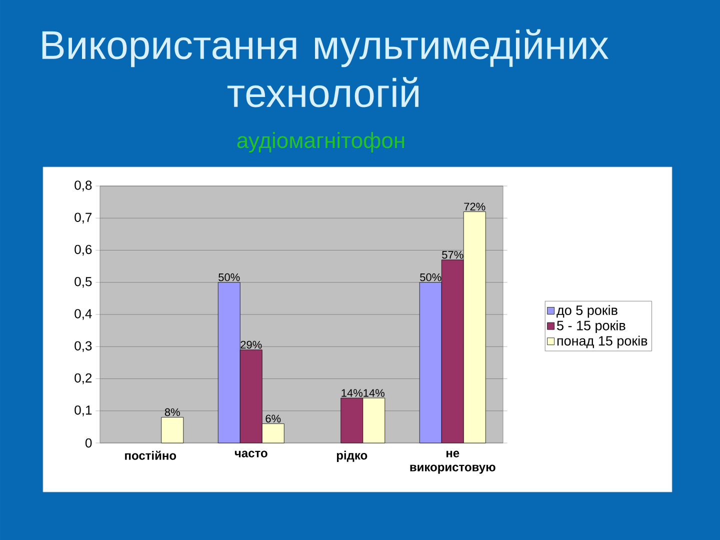 This screenshot has width=720, height=540. I want to click on bar, so click(172, 430).